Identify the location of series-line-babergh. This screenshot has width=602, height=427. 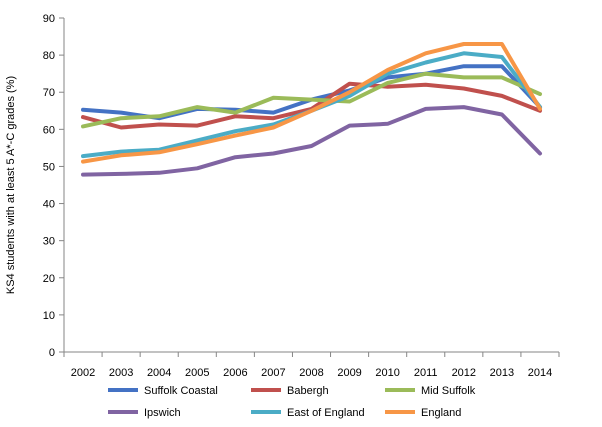
(311, 105).